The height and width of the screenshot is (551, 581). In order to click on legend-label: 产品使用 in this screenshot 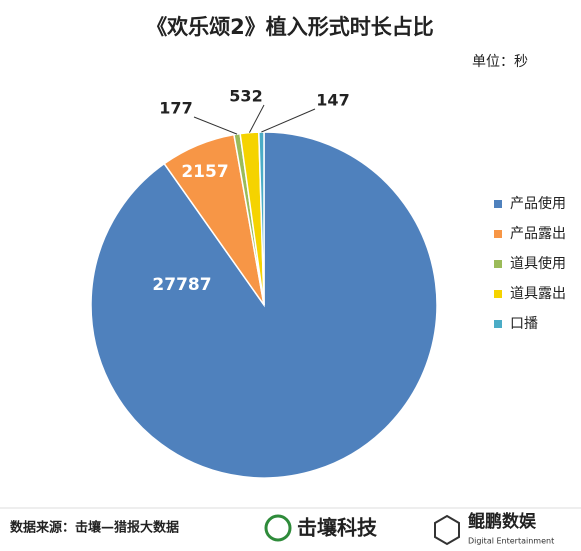, I will do `click(538, 203)`.